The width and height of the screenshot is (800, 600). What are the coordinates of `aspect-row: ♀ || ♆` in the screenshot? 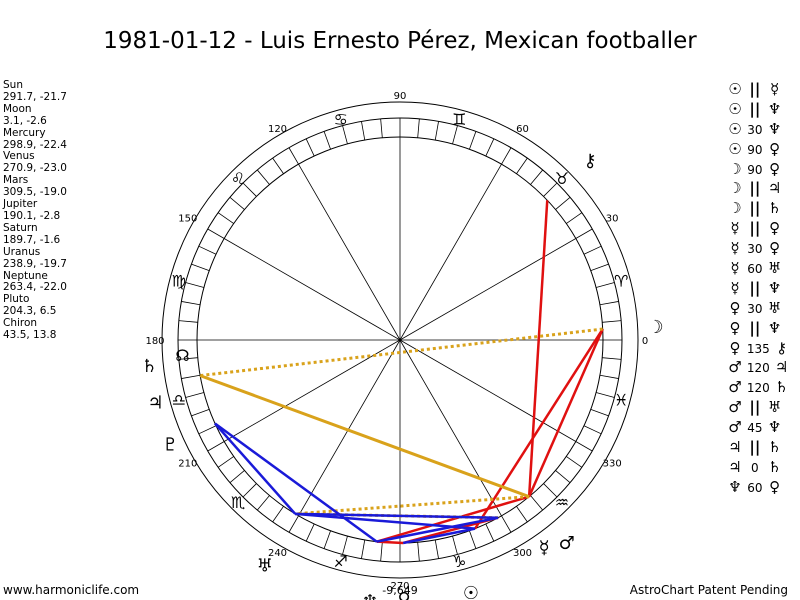 It's located at (758, 329).